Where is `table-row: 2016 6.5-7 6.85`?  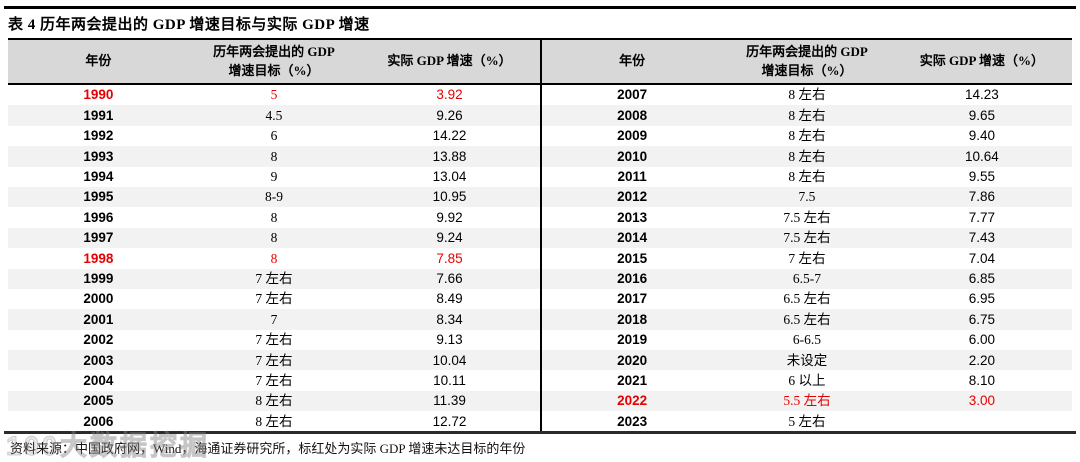 table-row: 2016 6.5-7 6.85 is located at coordinates (807, 278).